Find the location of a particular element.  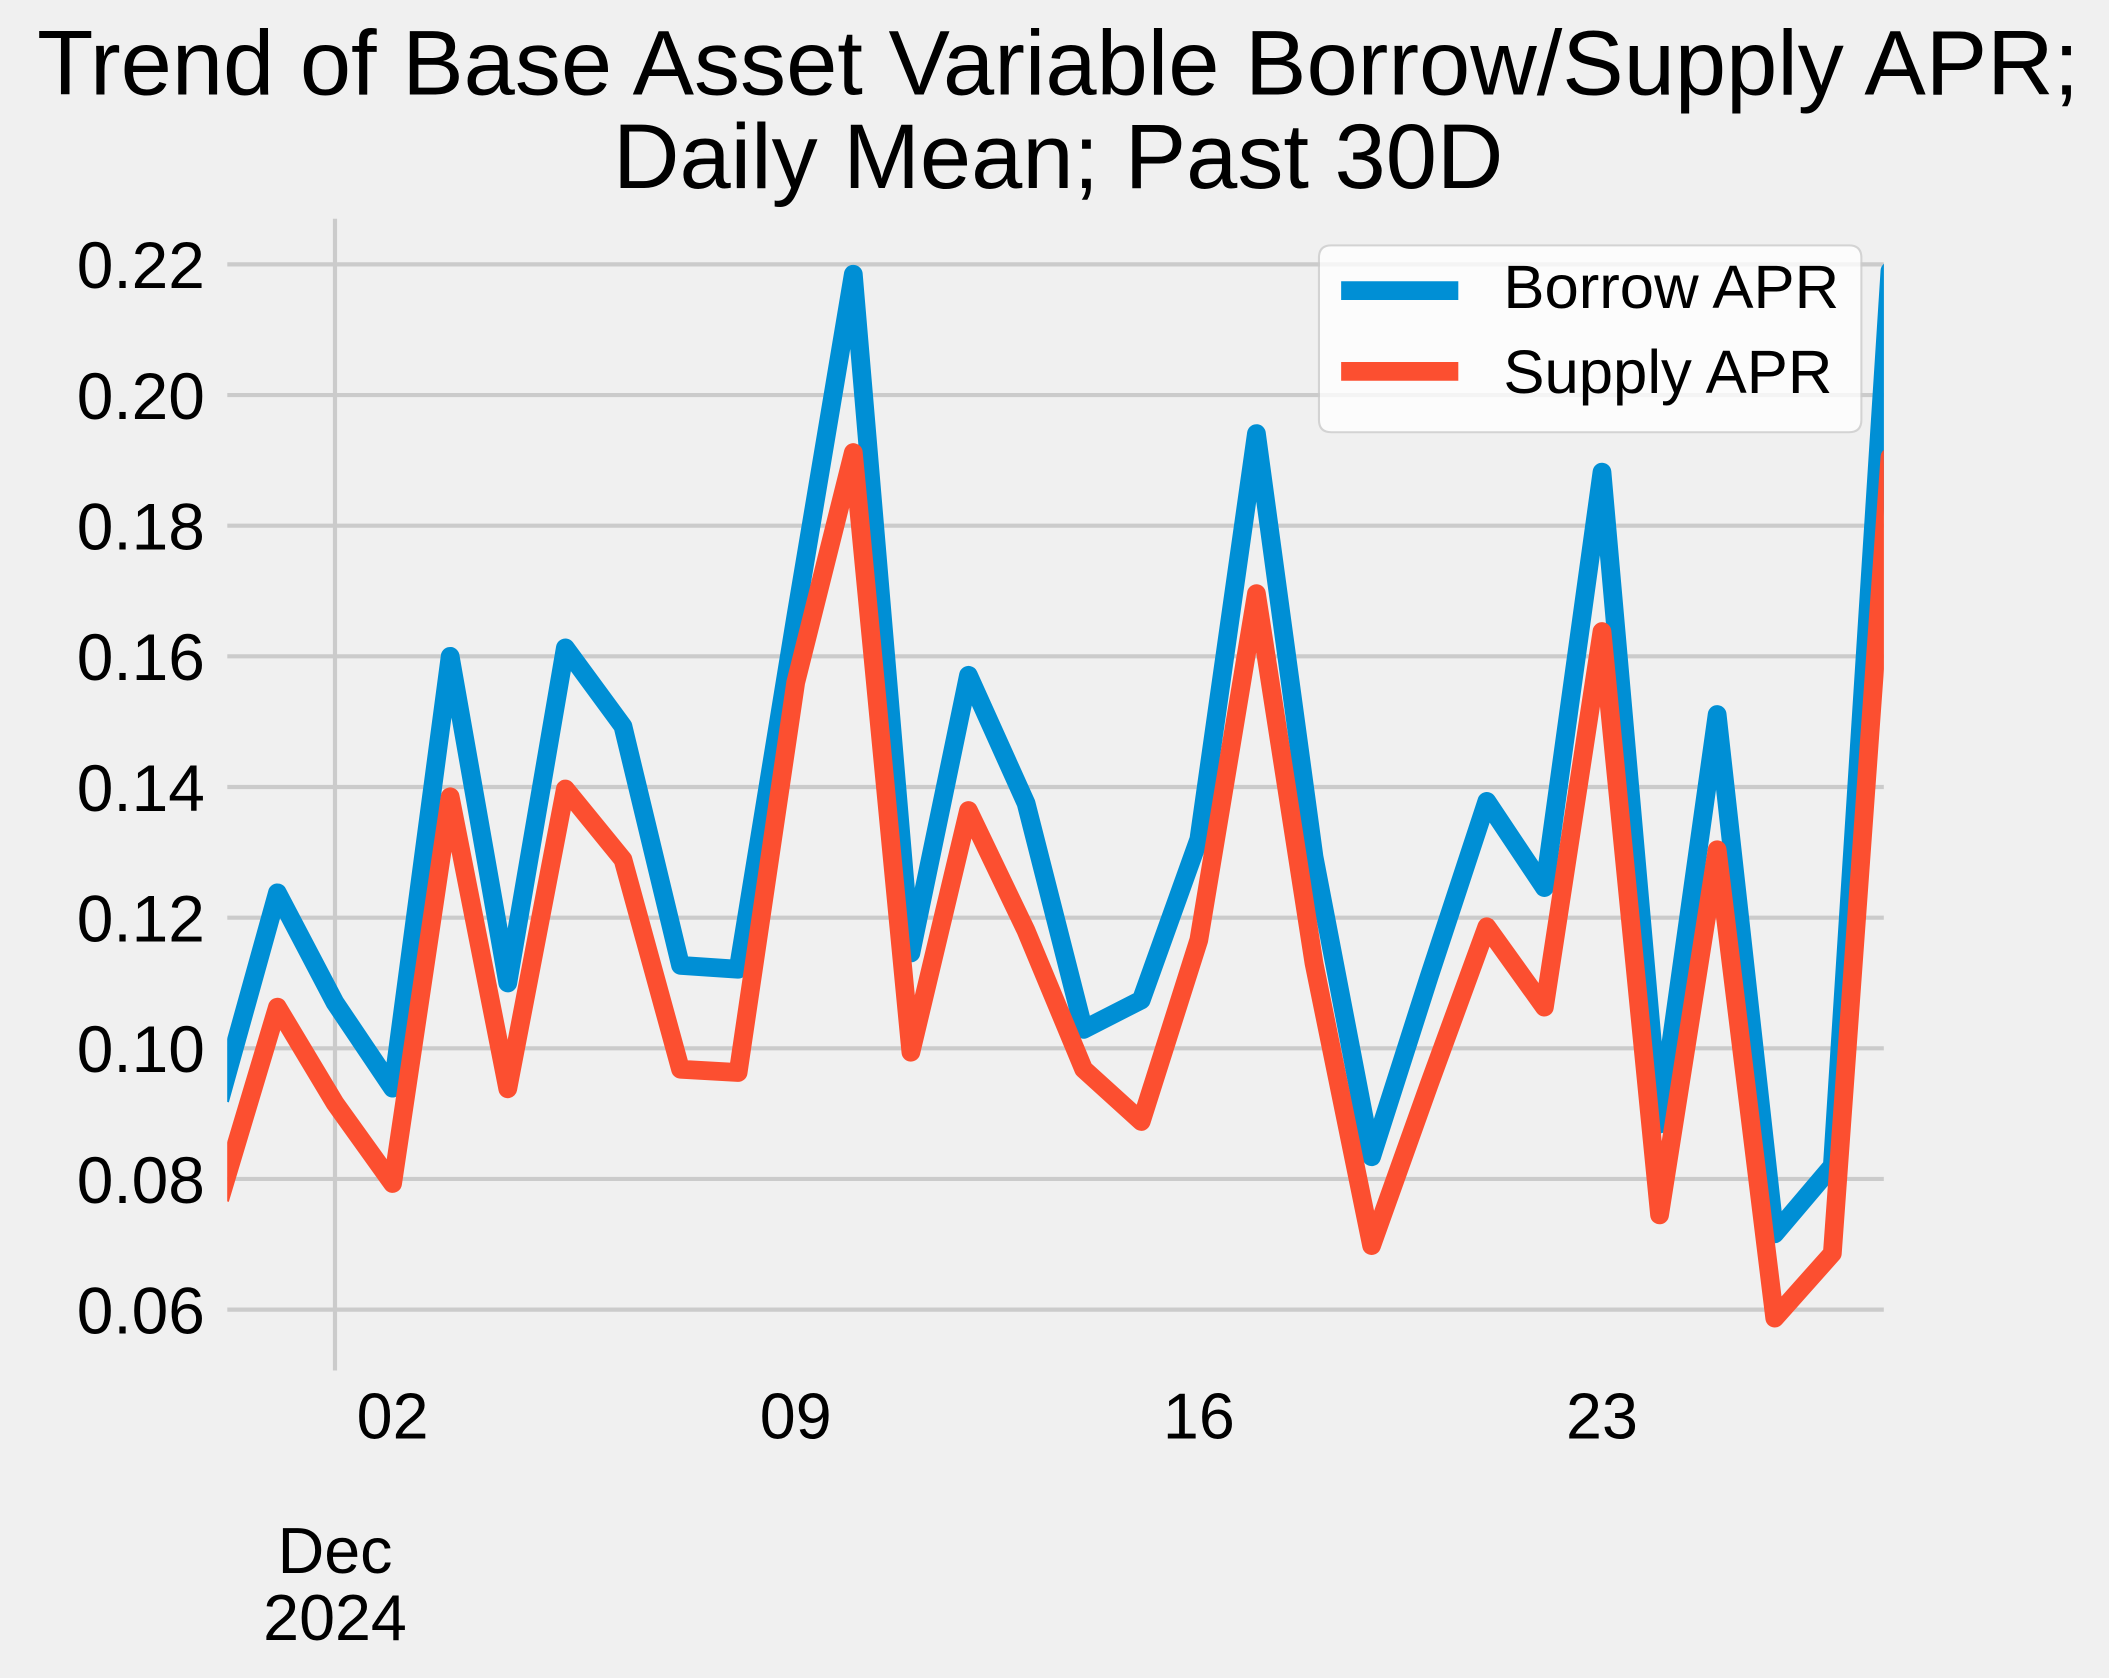

svg-text: 0.22 is located at coordinates (141, 265).